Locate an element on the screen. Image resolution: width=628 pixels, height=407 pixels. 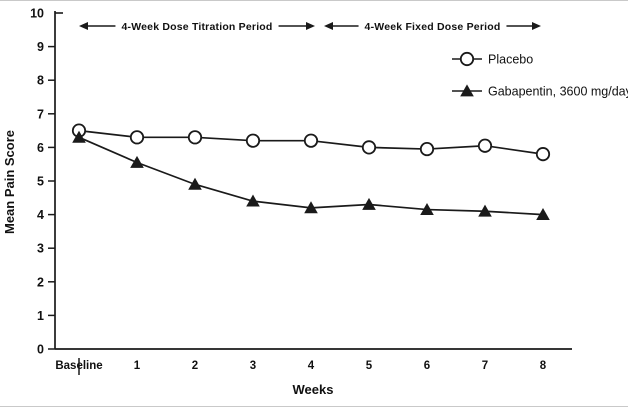
y-tick-label: 0 is located at coordinates (40, 350).